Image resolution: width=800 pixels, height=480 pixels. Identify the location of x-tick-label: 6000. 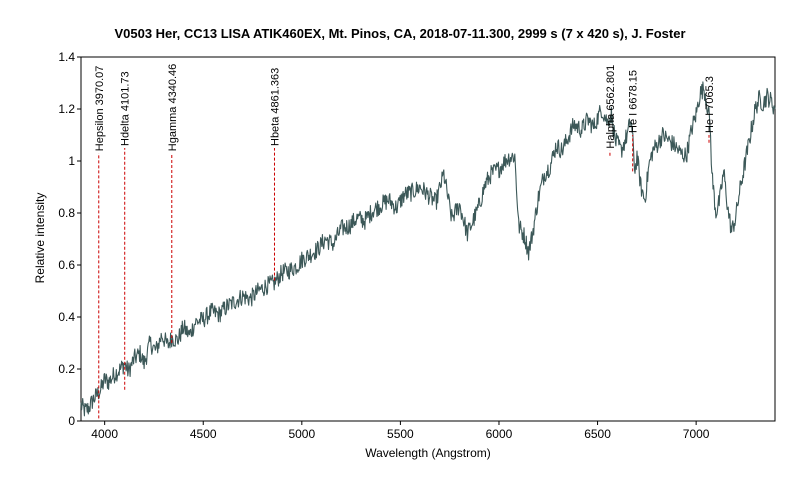
(499, 434).